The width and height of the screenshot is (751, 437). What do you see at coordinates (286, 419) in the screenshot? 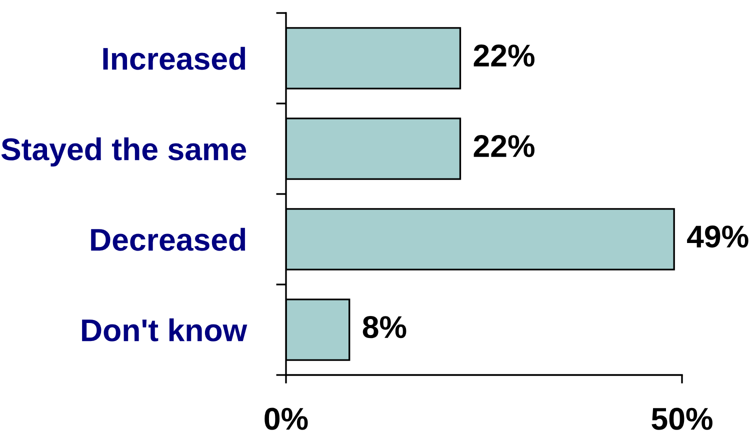
I see `x-tick-label: 0%` at bounding box center [286, 419].